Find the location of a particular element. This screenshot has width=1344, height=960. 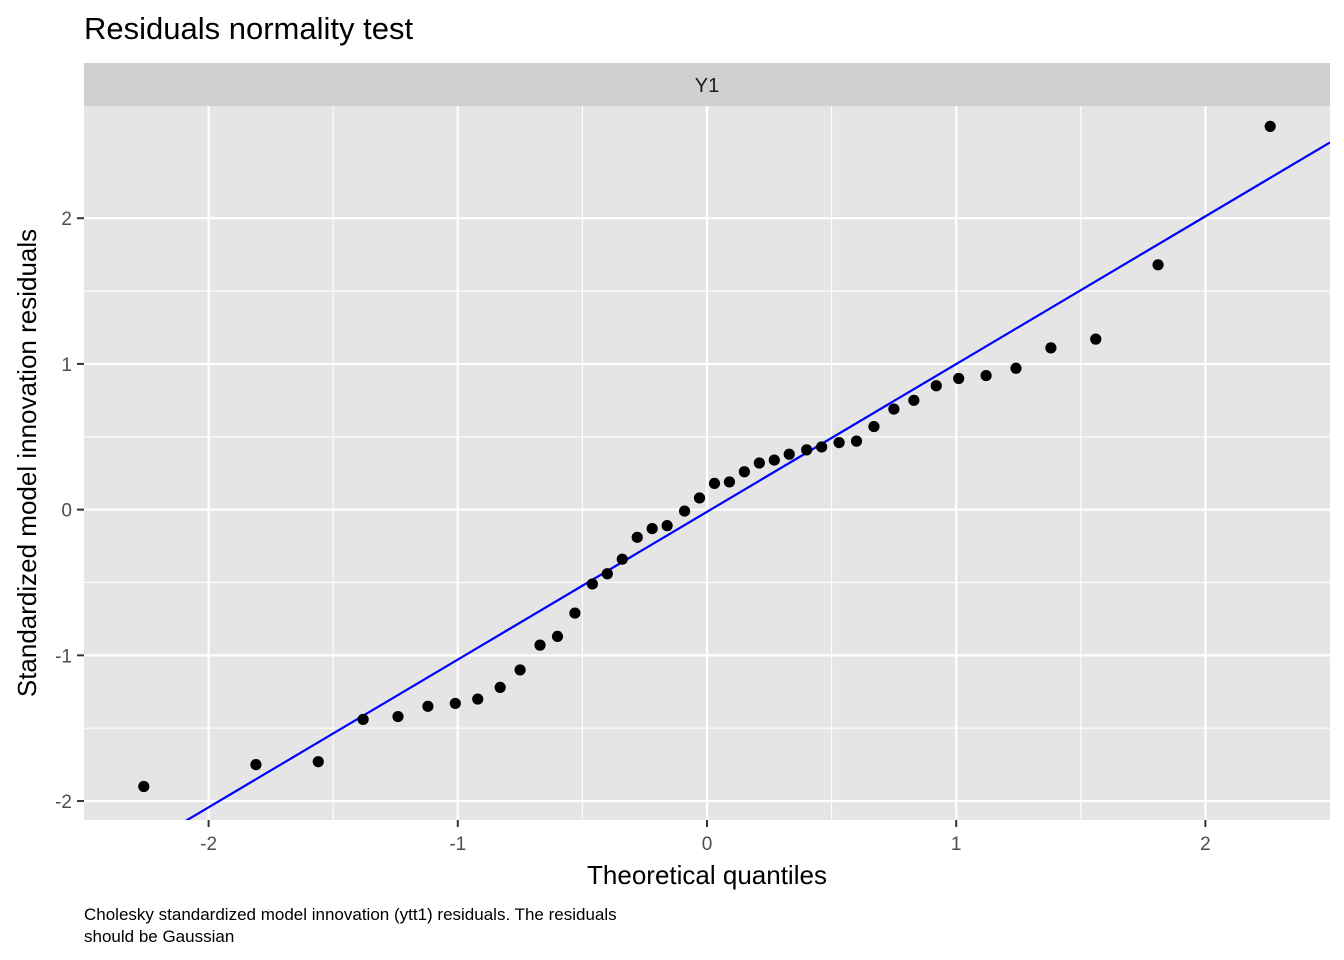

caption-line-2: should be Gaussian is located at coordinates (159, 936).